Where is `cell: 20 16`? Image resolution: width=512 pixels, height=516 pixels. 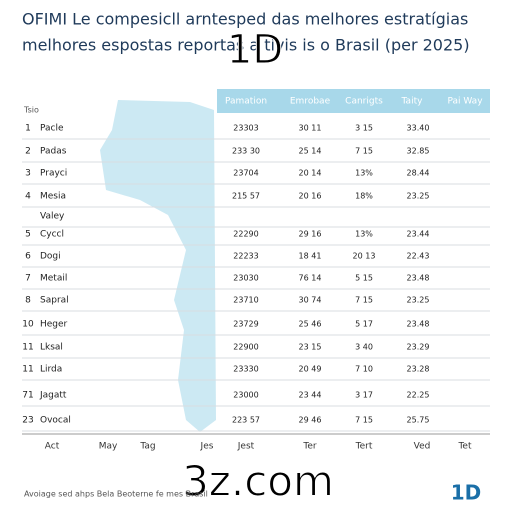
cell: 20 16 is located at coordinates (310, 196).